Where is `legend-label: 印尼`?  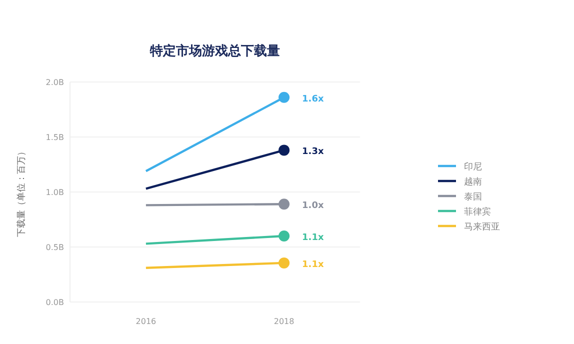 legend-label: 印尼 is located at coordinates (473, 167).